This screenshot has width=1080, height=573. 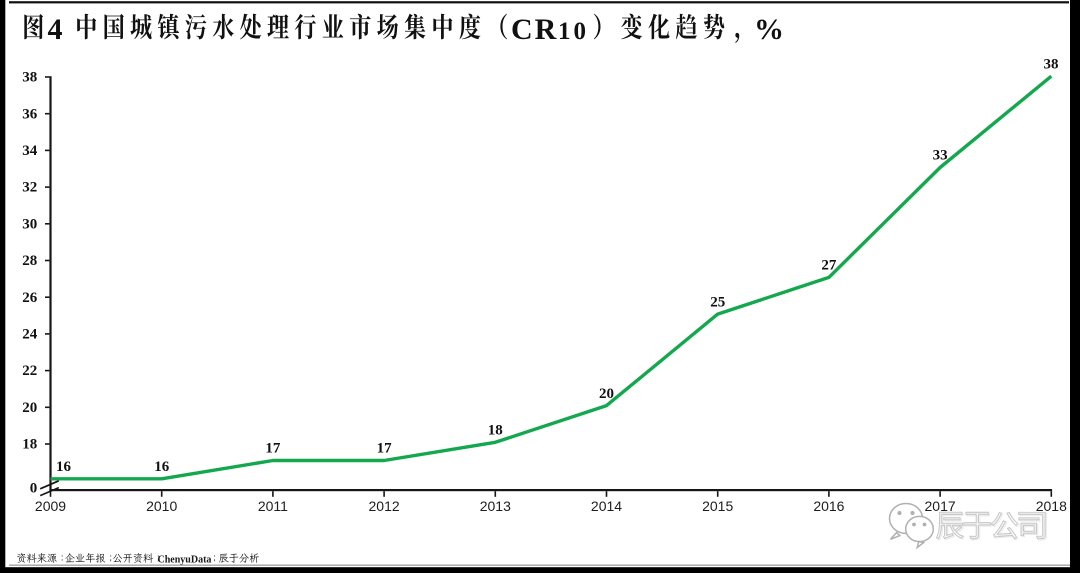 I want to click on svg-text: 2015, so click(x=717, y=506).